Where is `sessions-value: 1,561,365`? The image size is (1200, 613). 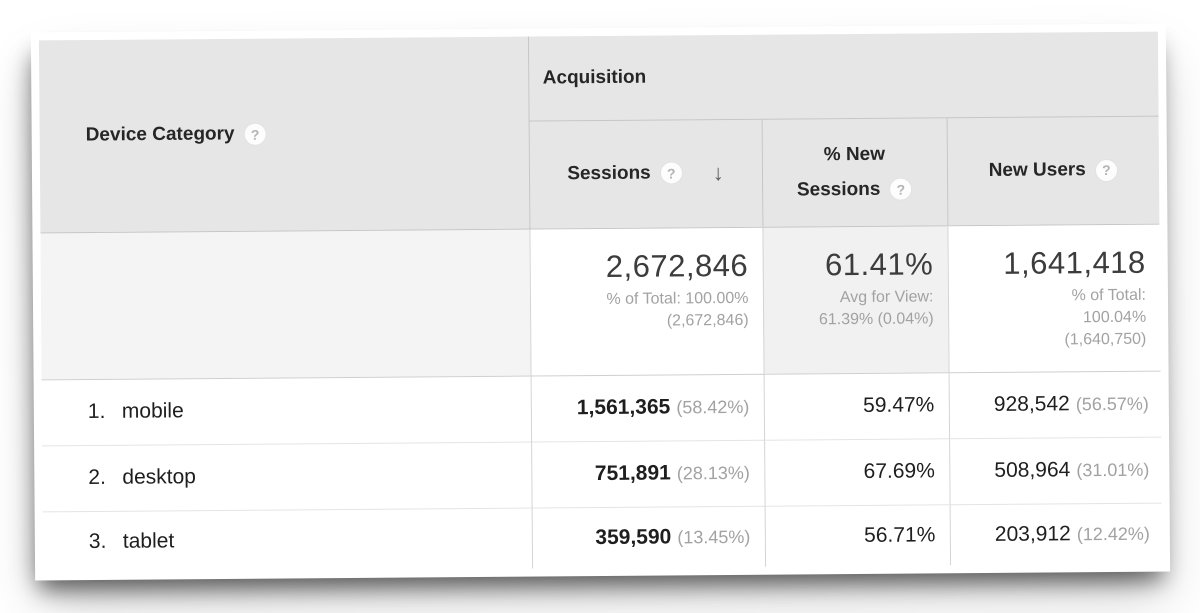 sessions-value: 1,561,365 is located at coordinates (623, 407).